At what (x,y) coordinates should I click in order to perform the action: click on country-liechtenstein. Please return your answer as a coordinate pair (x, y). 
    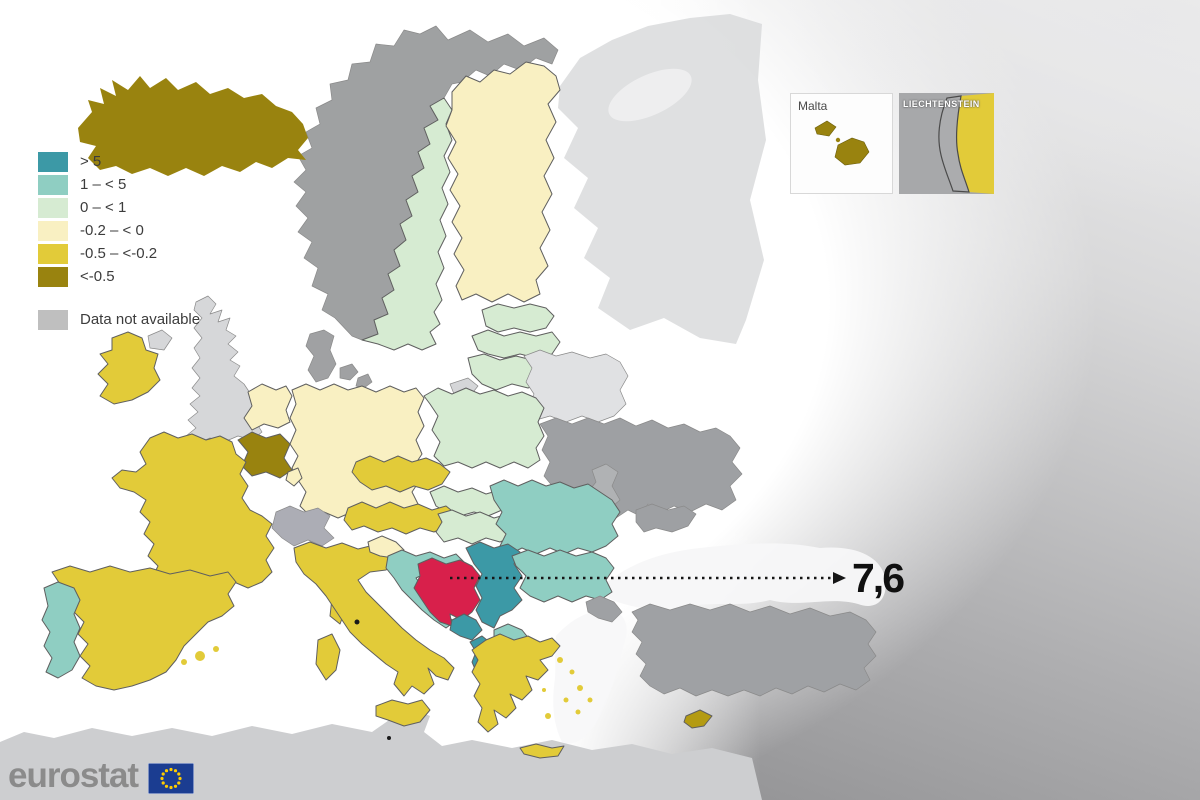
    Looking at the image, I should click on (954, 144).